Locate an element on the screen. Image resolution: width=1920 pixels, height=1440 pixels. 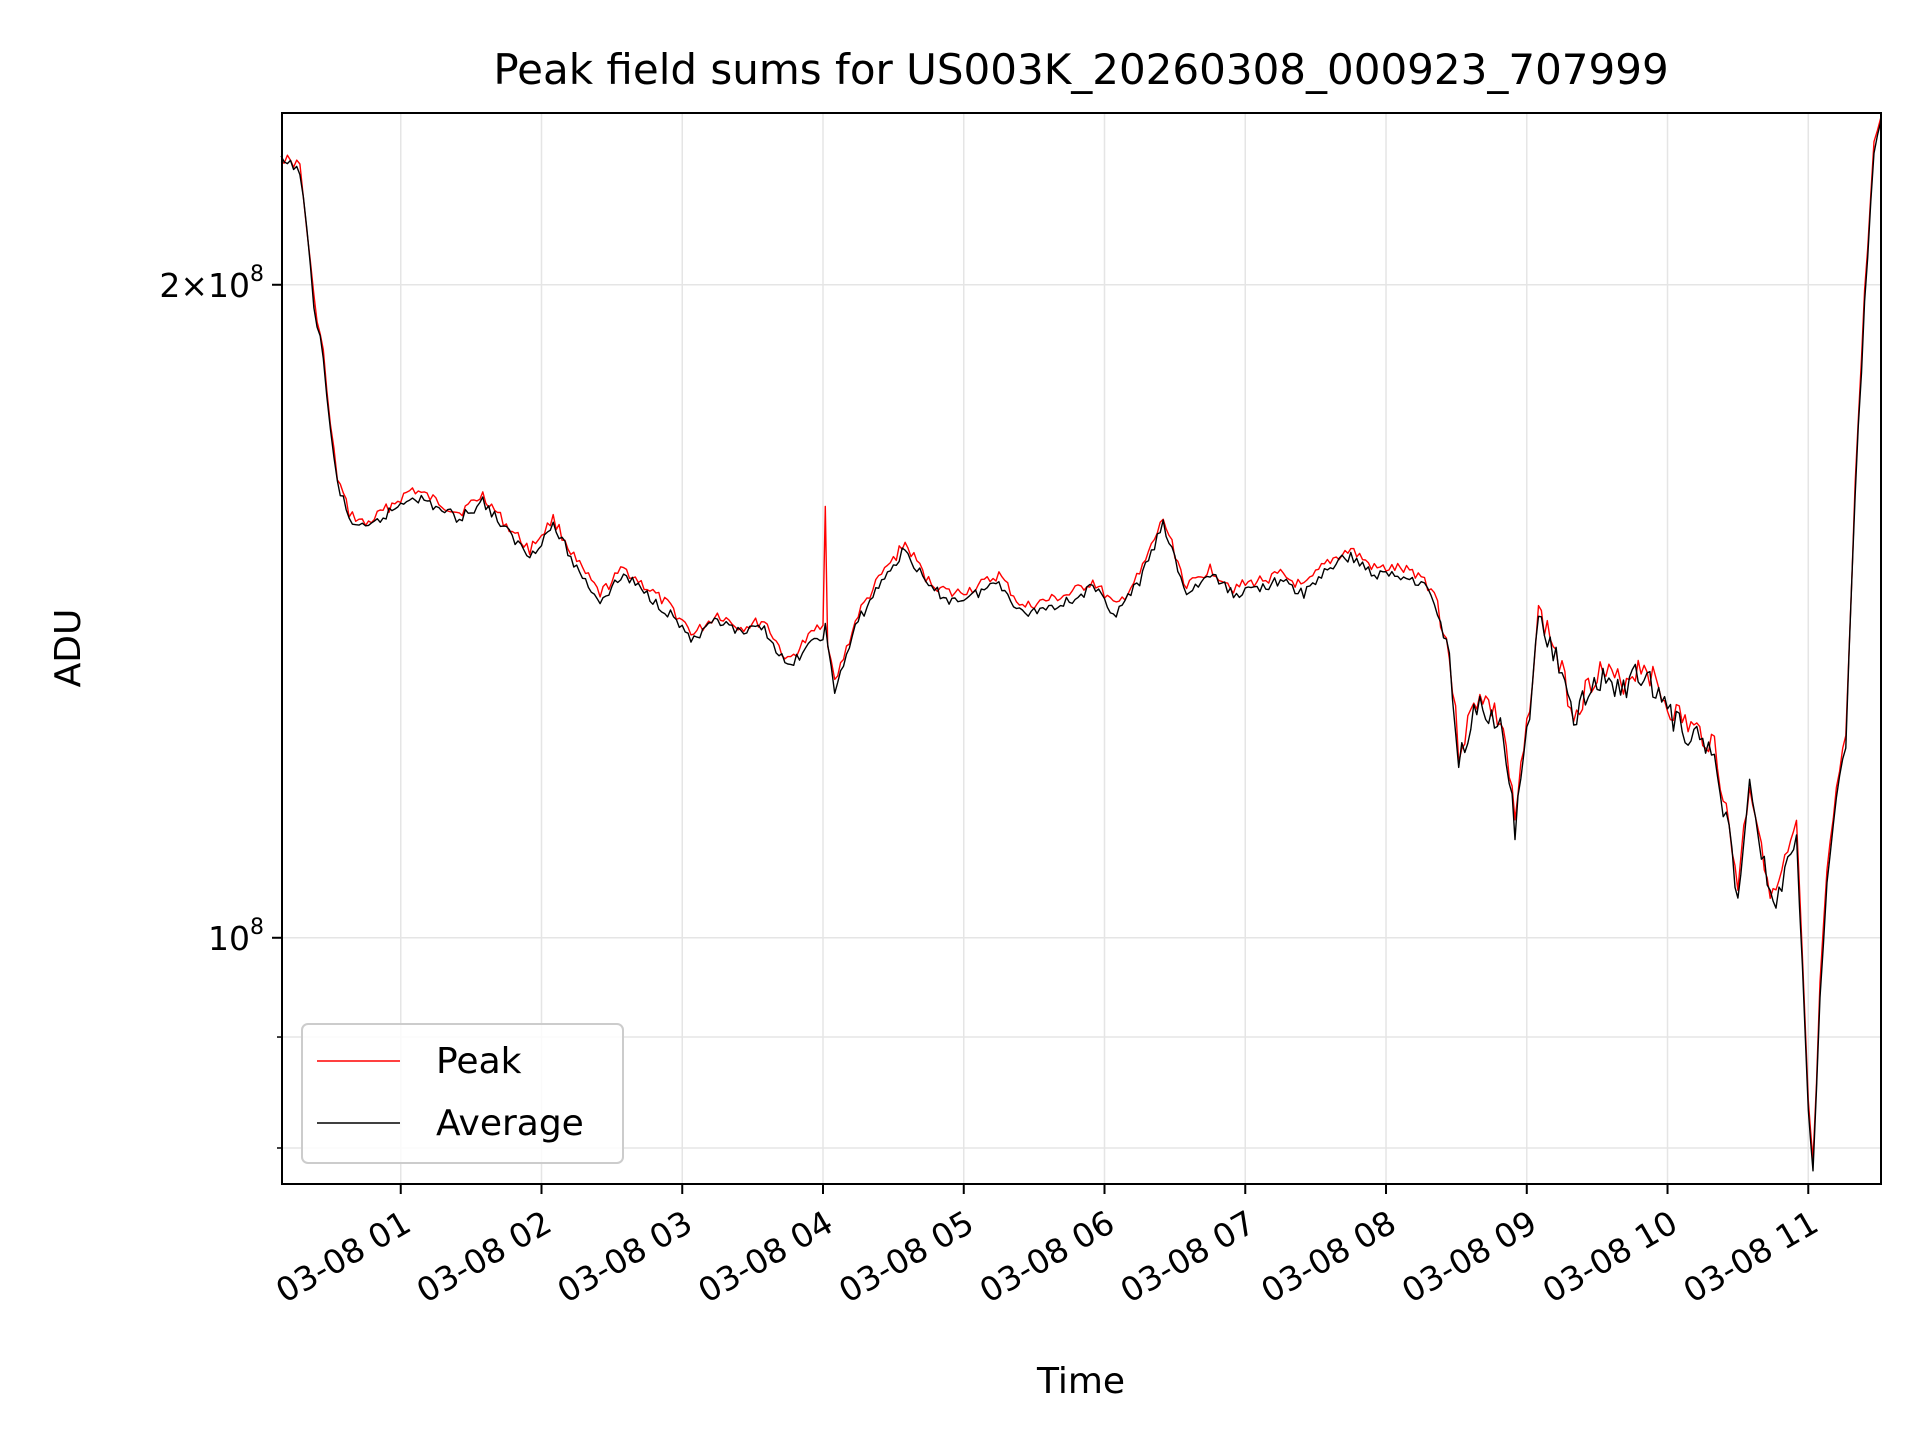
y-tick-label-base: 2×10 is located at coordinates (204, 285).